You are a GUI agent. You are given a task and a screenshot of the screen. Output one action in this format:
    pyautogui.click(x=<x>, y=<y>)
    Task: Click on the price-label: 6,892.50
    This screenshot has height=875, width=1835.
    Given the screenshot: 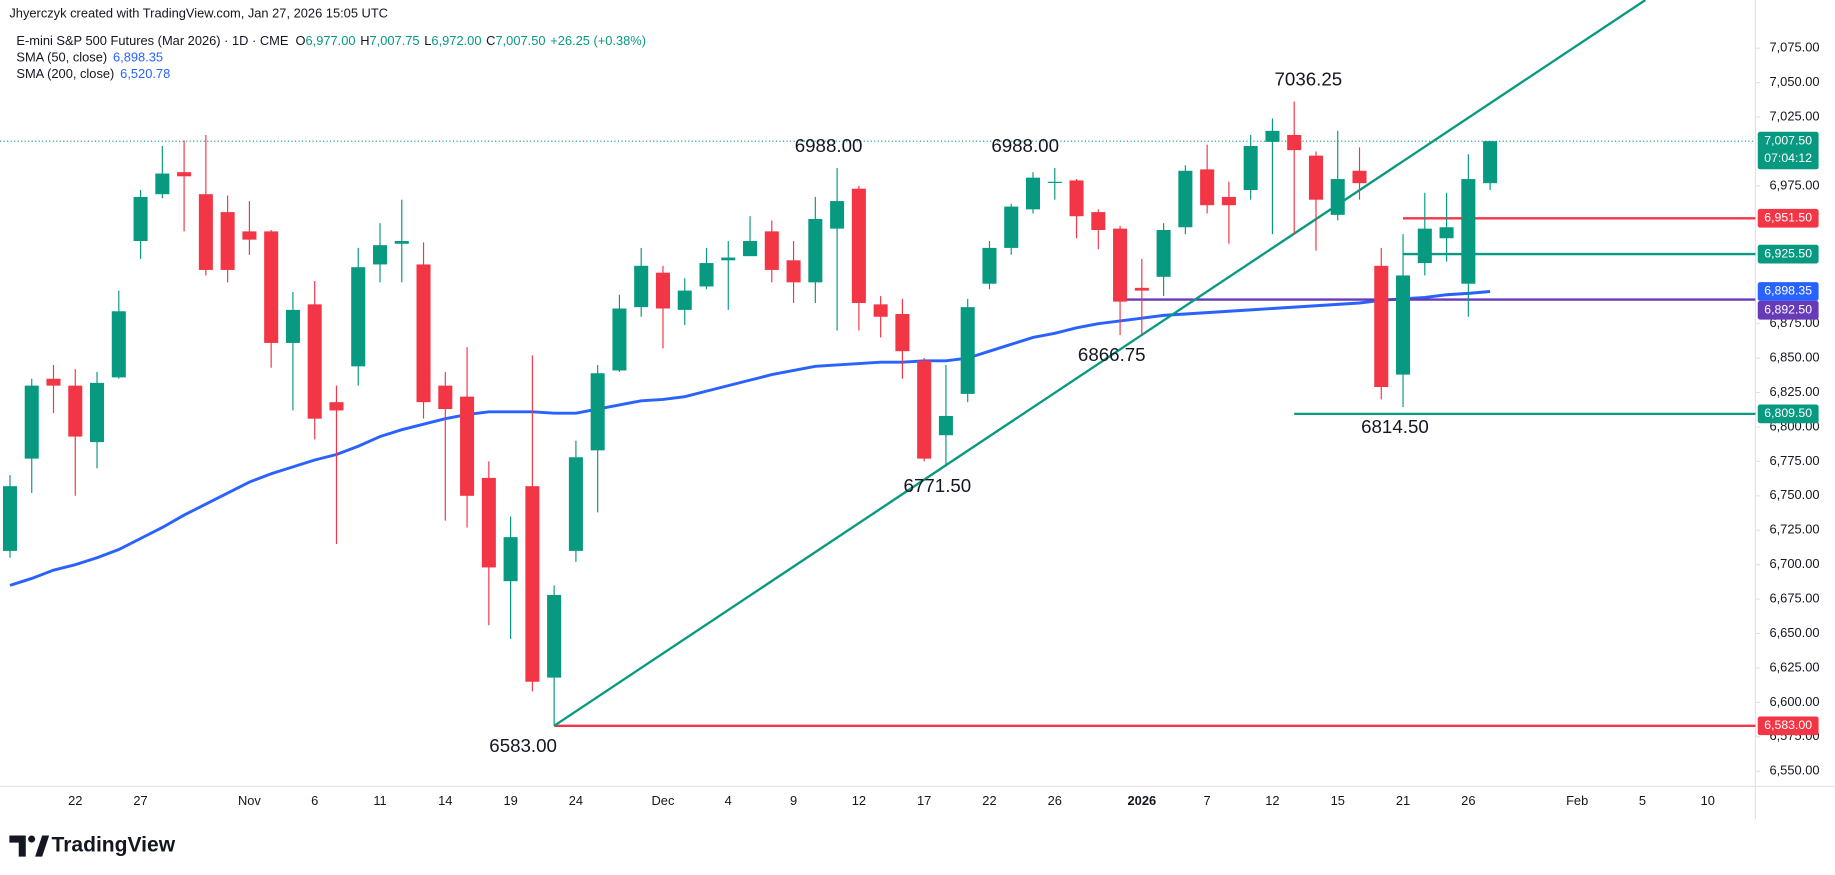 What is the action you would take?
    pyautogui.click(x=1788, y=309)
    